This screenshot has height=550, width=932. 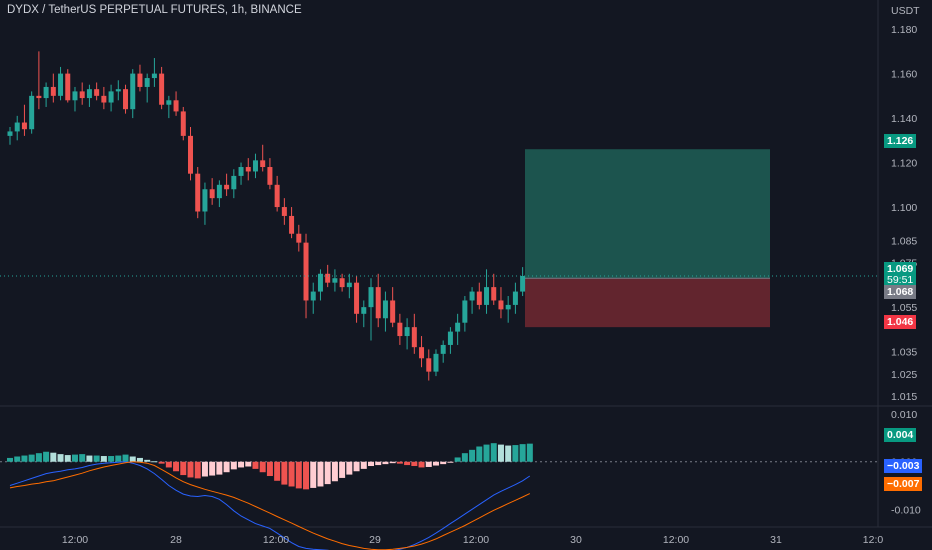 I want to click on macd-tick-label: -0.010, so click(x=906, y=510).